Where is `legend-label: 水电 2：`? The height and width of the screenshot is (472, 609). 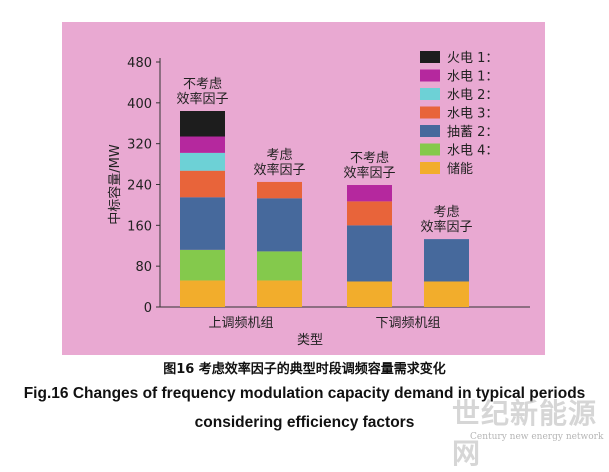 legend-label: 水电 2： is located at coordinates (472, 95).